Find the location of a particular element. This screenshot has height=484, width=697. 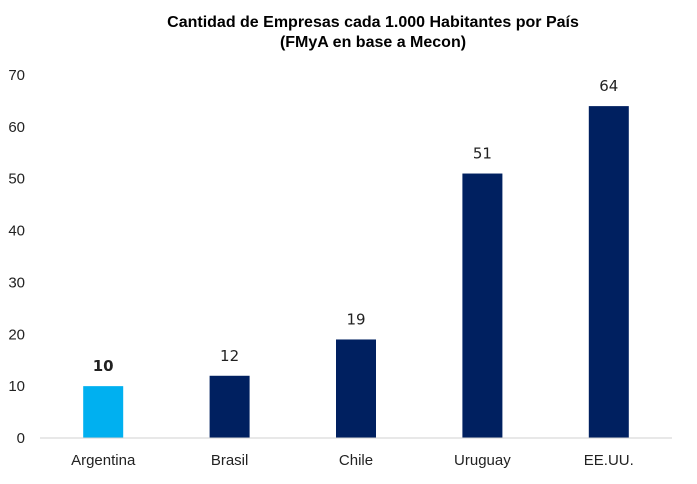

y-tick-label: 20 is located at coordinates (16, 334).